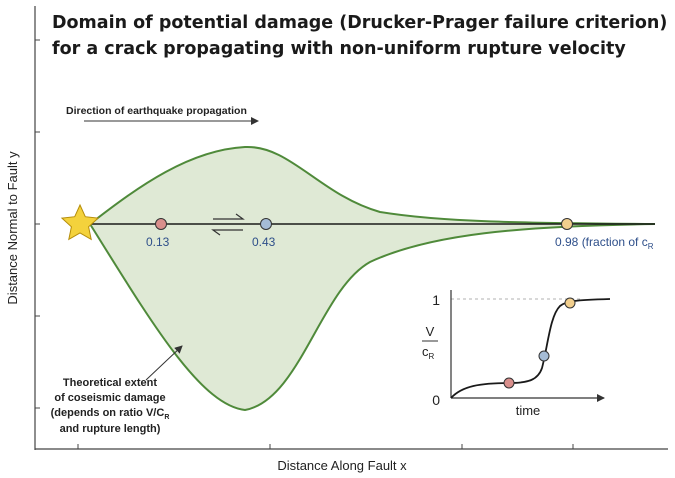 The image size is (675, 478). I want to click on velocity-label-0-98: 0.98 (fraction of cR, so click(604, 243).